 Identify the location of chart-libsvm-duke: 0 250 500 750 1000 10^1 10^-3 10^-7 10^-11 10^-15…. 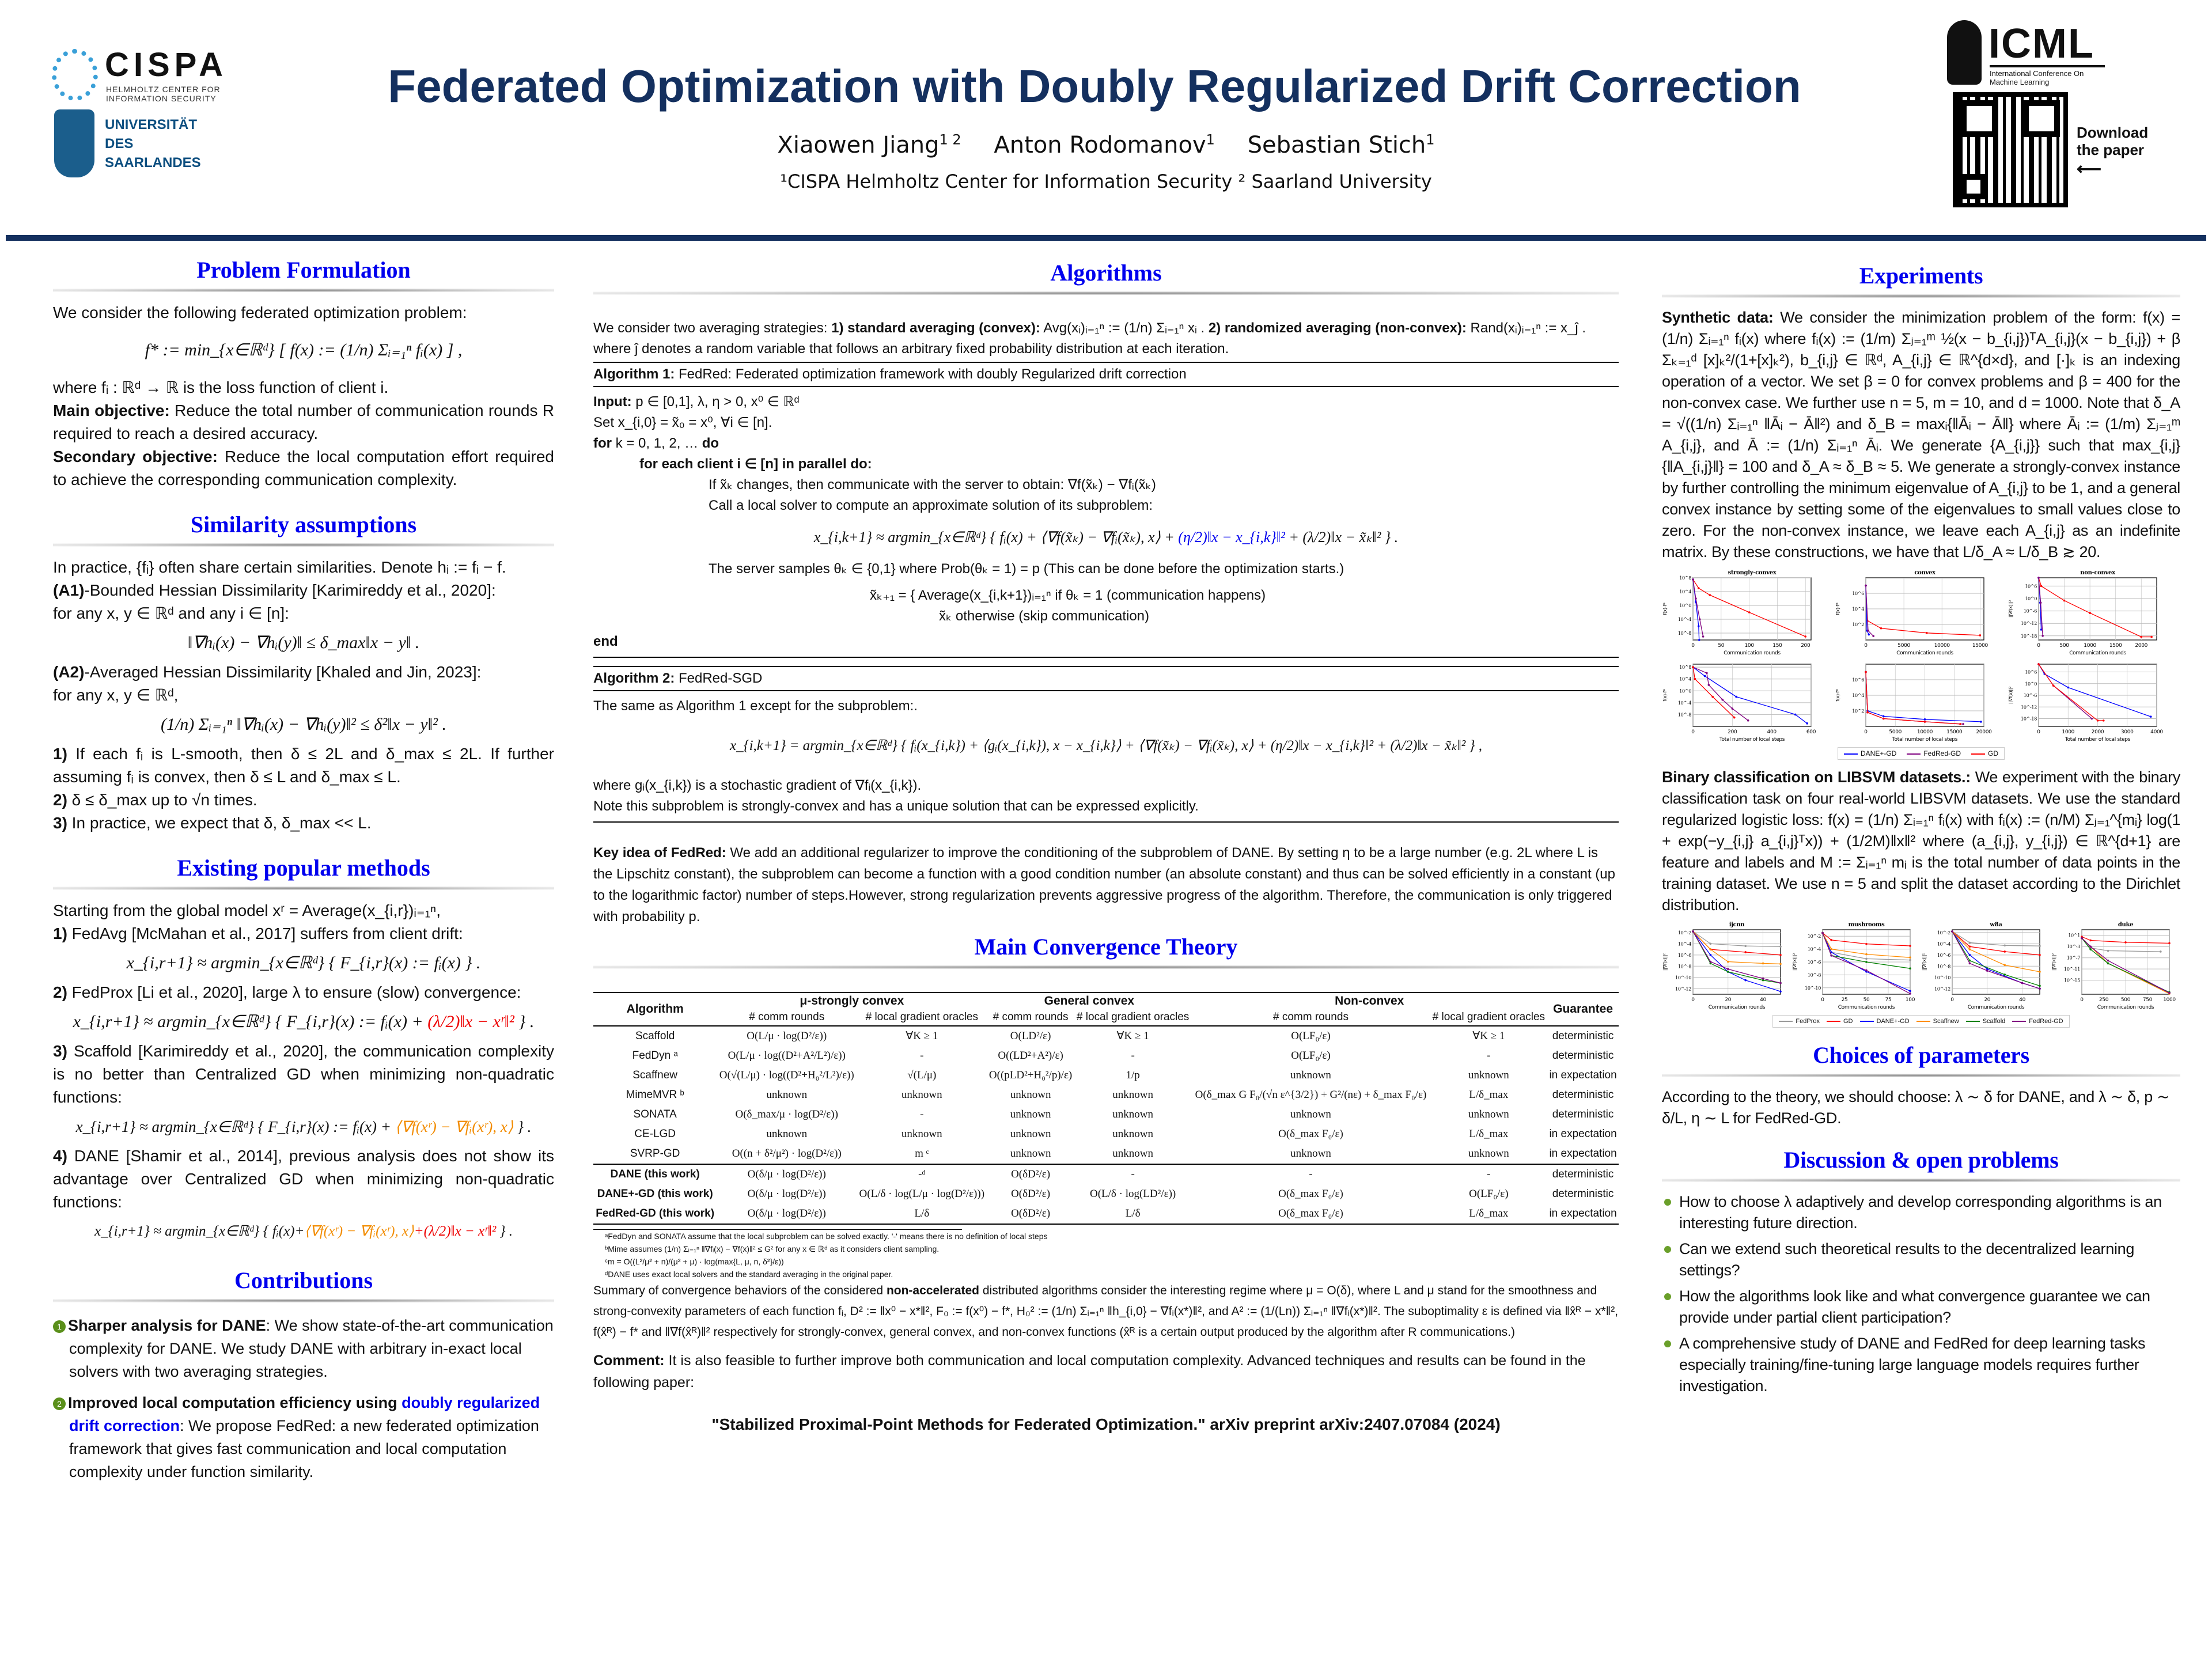
(2113, 966).